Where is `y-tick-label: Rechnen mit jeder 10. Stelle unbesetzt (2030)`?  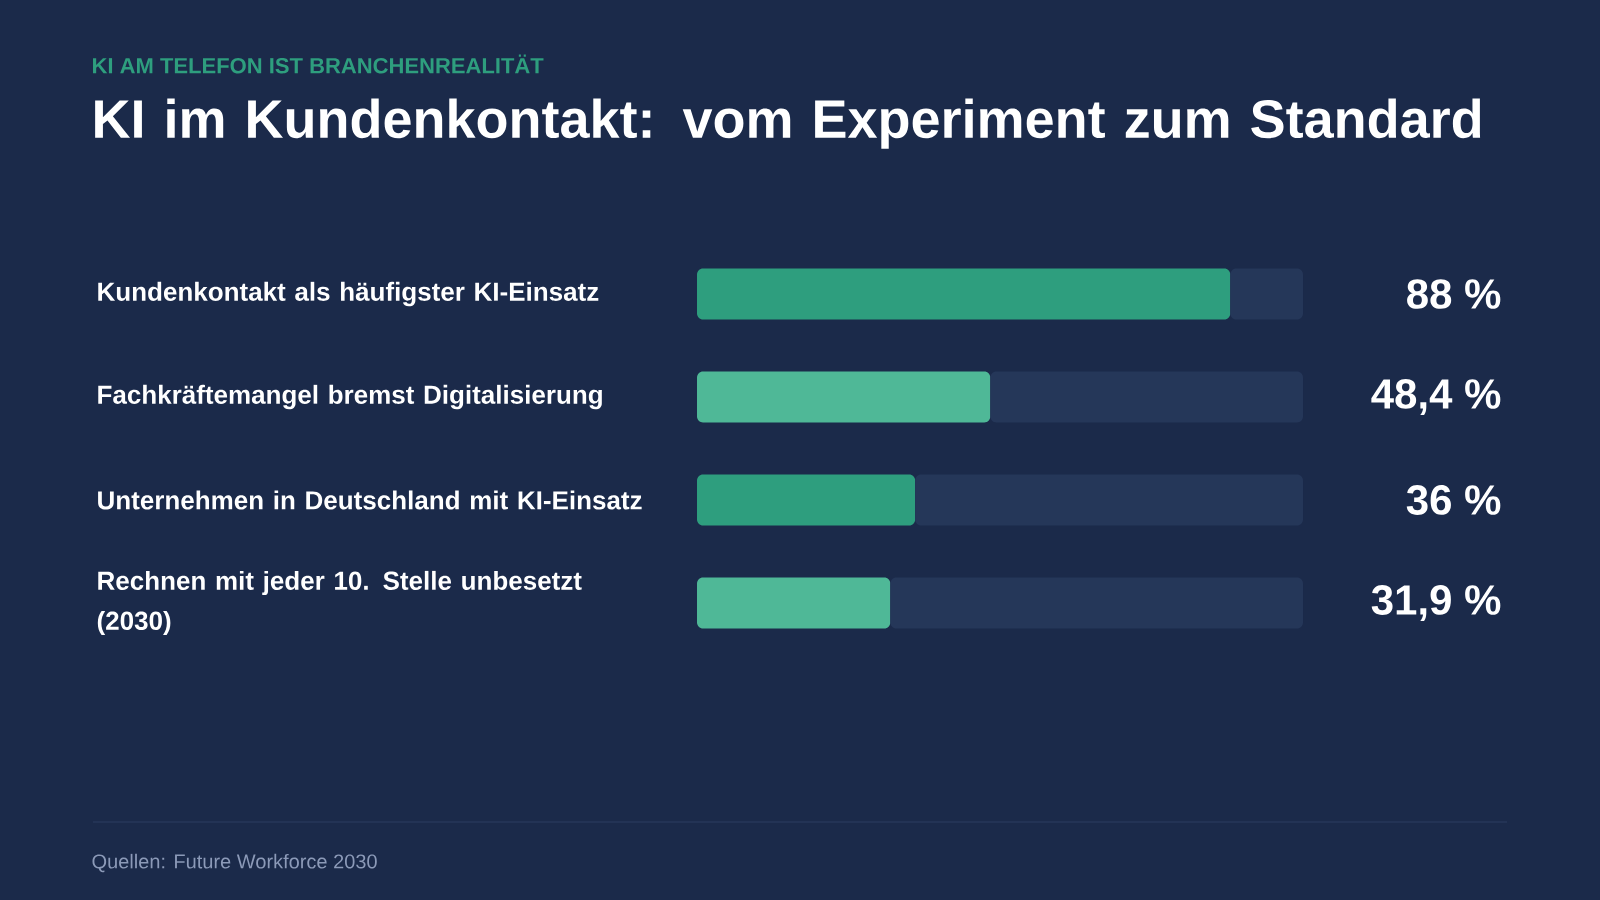 y-tick-label: Rechnen mit jeder 10. Stelle unbesetzt (2030) is located at coordinates (339, 603).